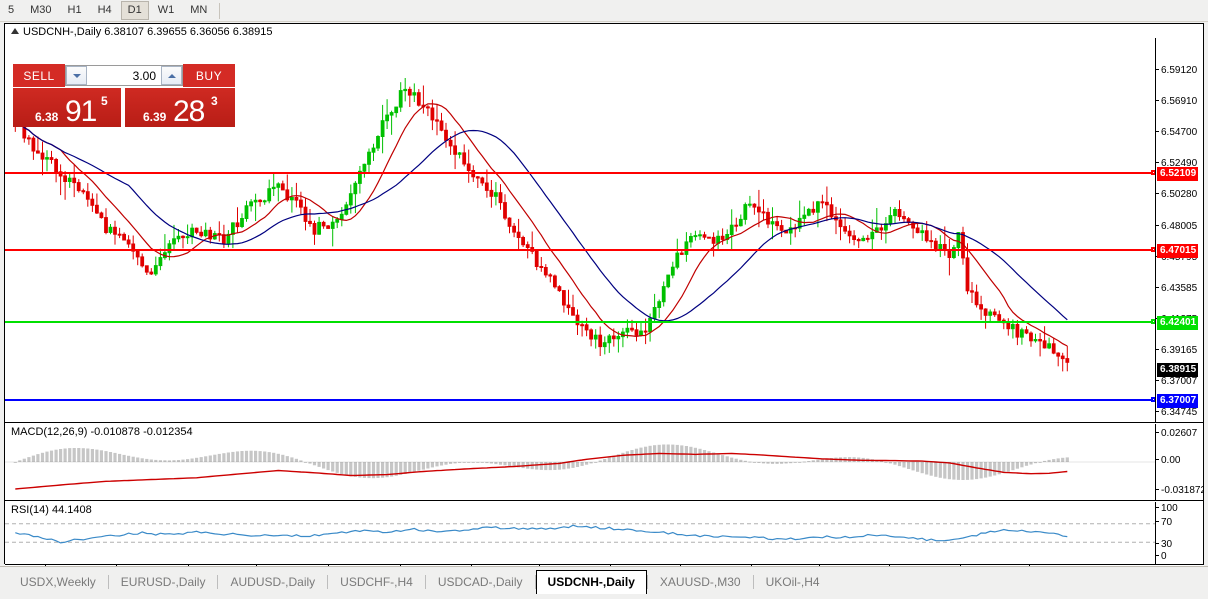  I want to click on macd-plot-area: MACD(12,26,9) -0.010878 -0.012354, so click(580, 462).